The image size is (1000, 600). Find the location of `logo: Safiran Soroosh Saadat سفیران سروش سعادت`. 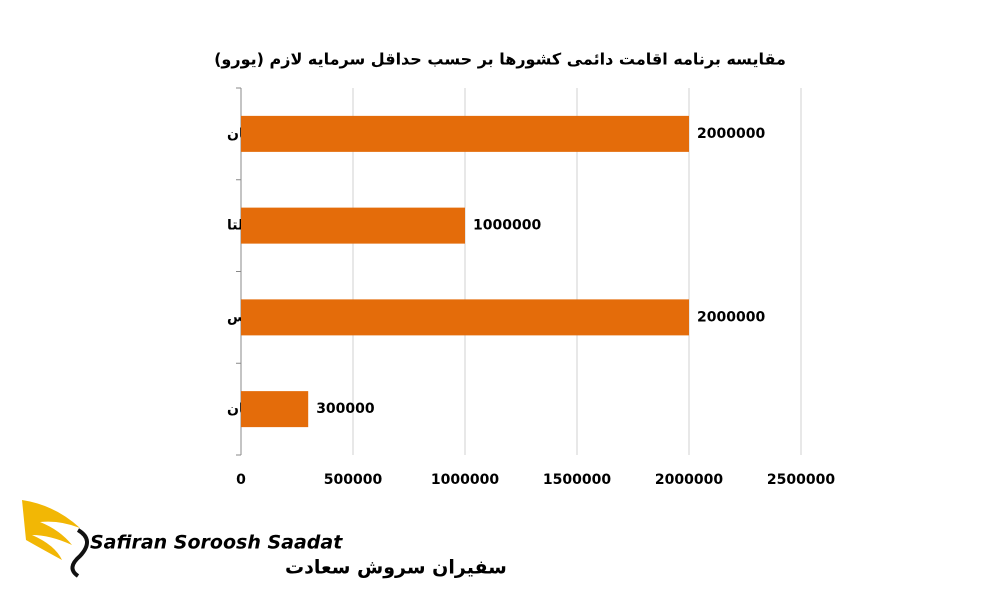

logo: Safiran Soroosh Saadat سفیران سروش سعادت is located at coordinates (264, 539).